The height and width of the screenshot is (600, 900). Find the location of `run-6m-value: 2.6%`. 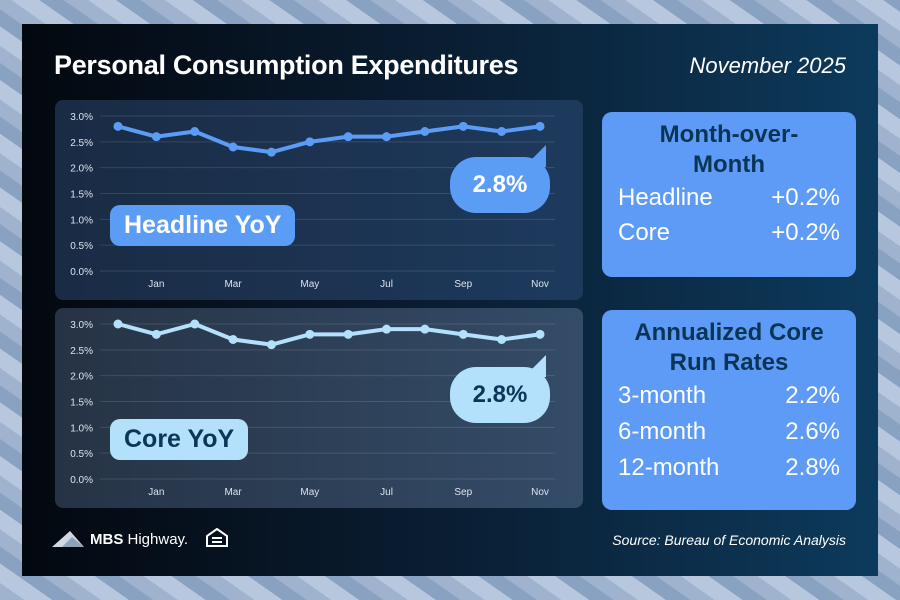

run-6m-value: 2.6% is located at coordinates (812, 431).